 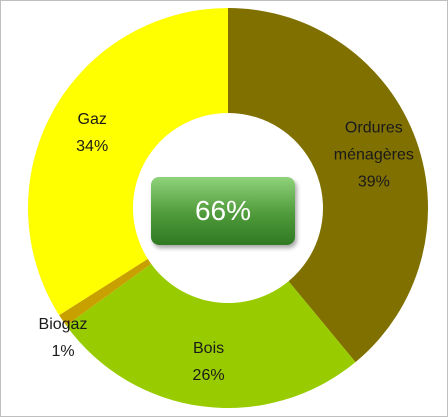 I want to click on value-label: 1%, so click(x=63, y=352).